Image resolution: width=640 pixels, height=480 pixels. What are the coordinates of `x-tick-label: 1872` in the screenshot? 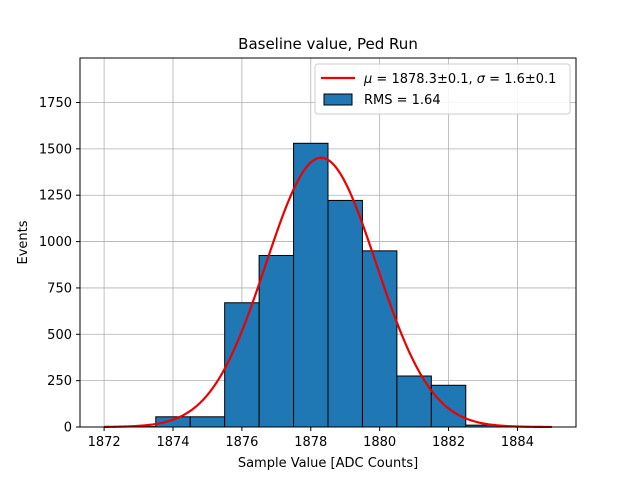 It's located at (104, 442).